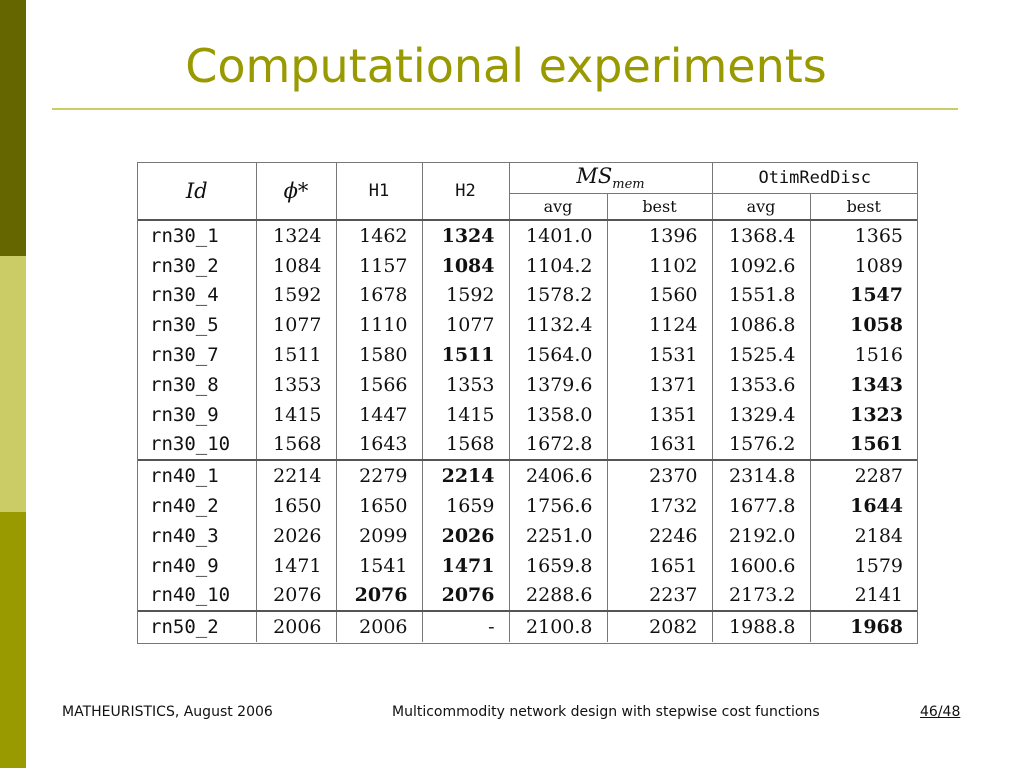  What do you see at coordinates (558, 295) in the screenshot?
I see `cell-ms-avg: 1578.2` at bounding box center [558, 295].